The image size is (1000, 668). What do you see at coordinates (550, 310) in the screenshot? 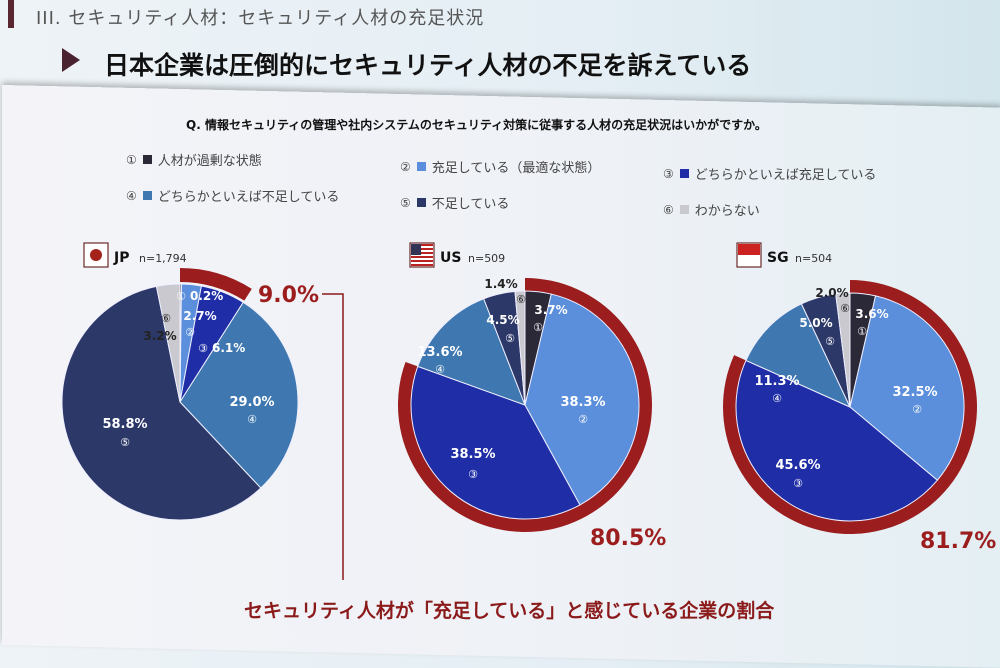
I see `slice-value-label: 3.7%` at bounding box center [550, 310].